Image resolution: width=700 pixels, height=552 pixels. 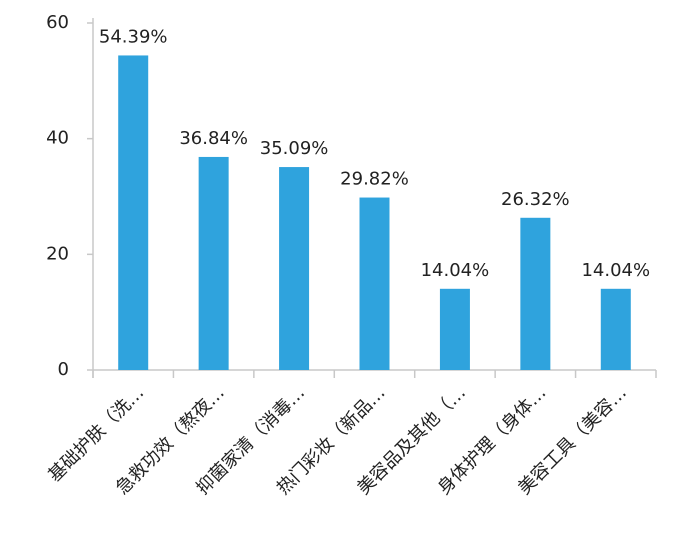 I want to click on value-label: 29.82%, so click(x=374, y=179).